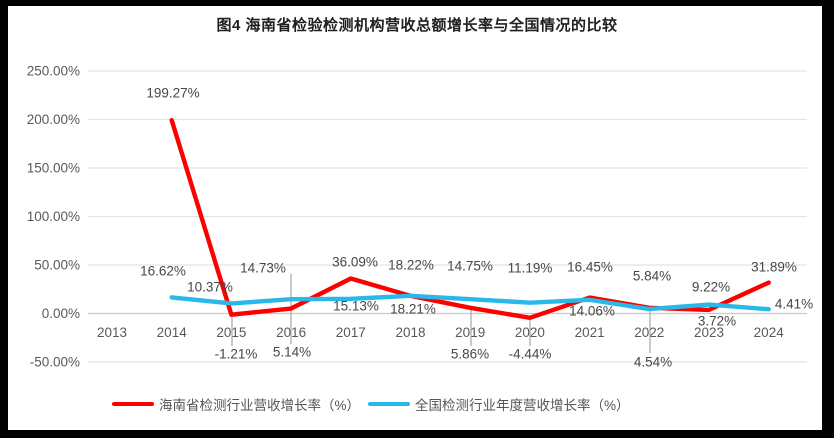 The width and height of the screenshot is (834, 438). I want to click on data-label: 10.37%, so click(210, 287).